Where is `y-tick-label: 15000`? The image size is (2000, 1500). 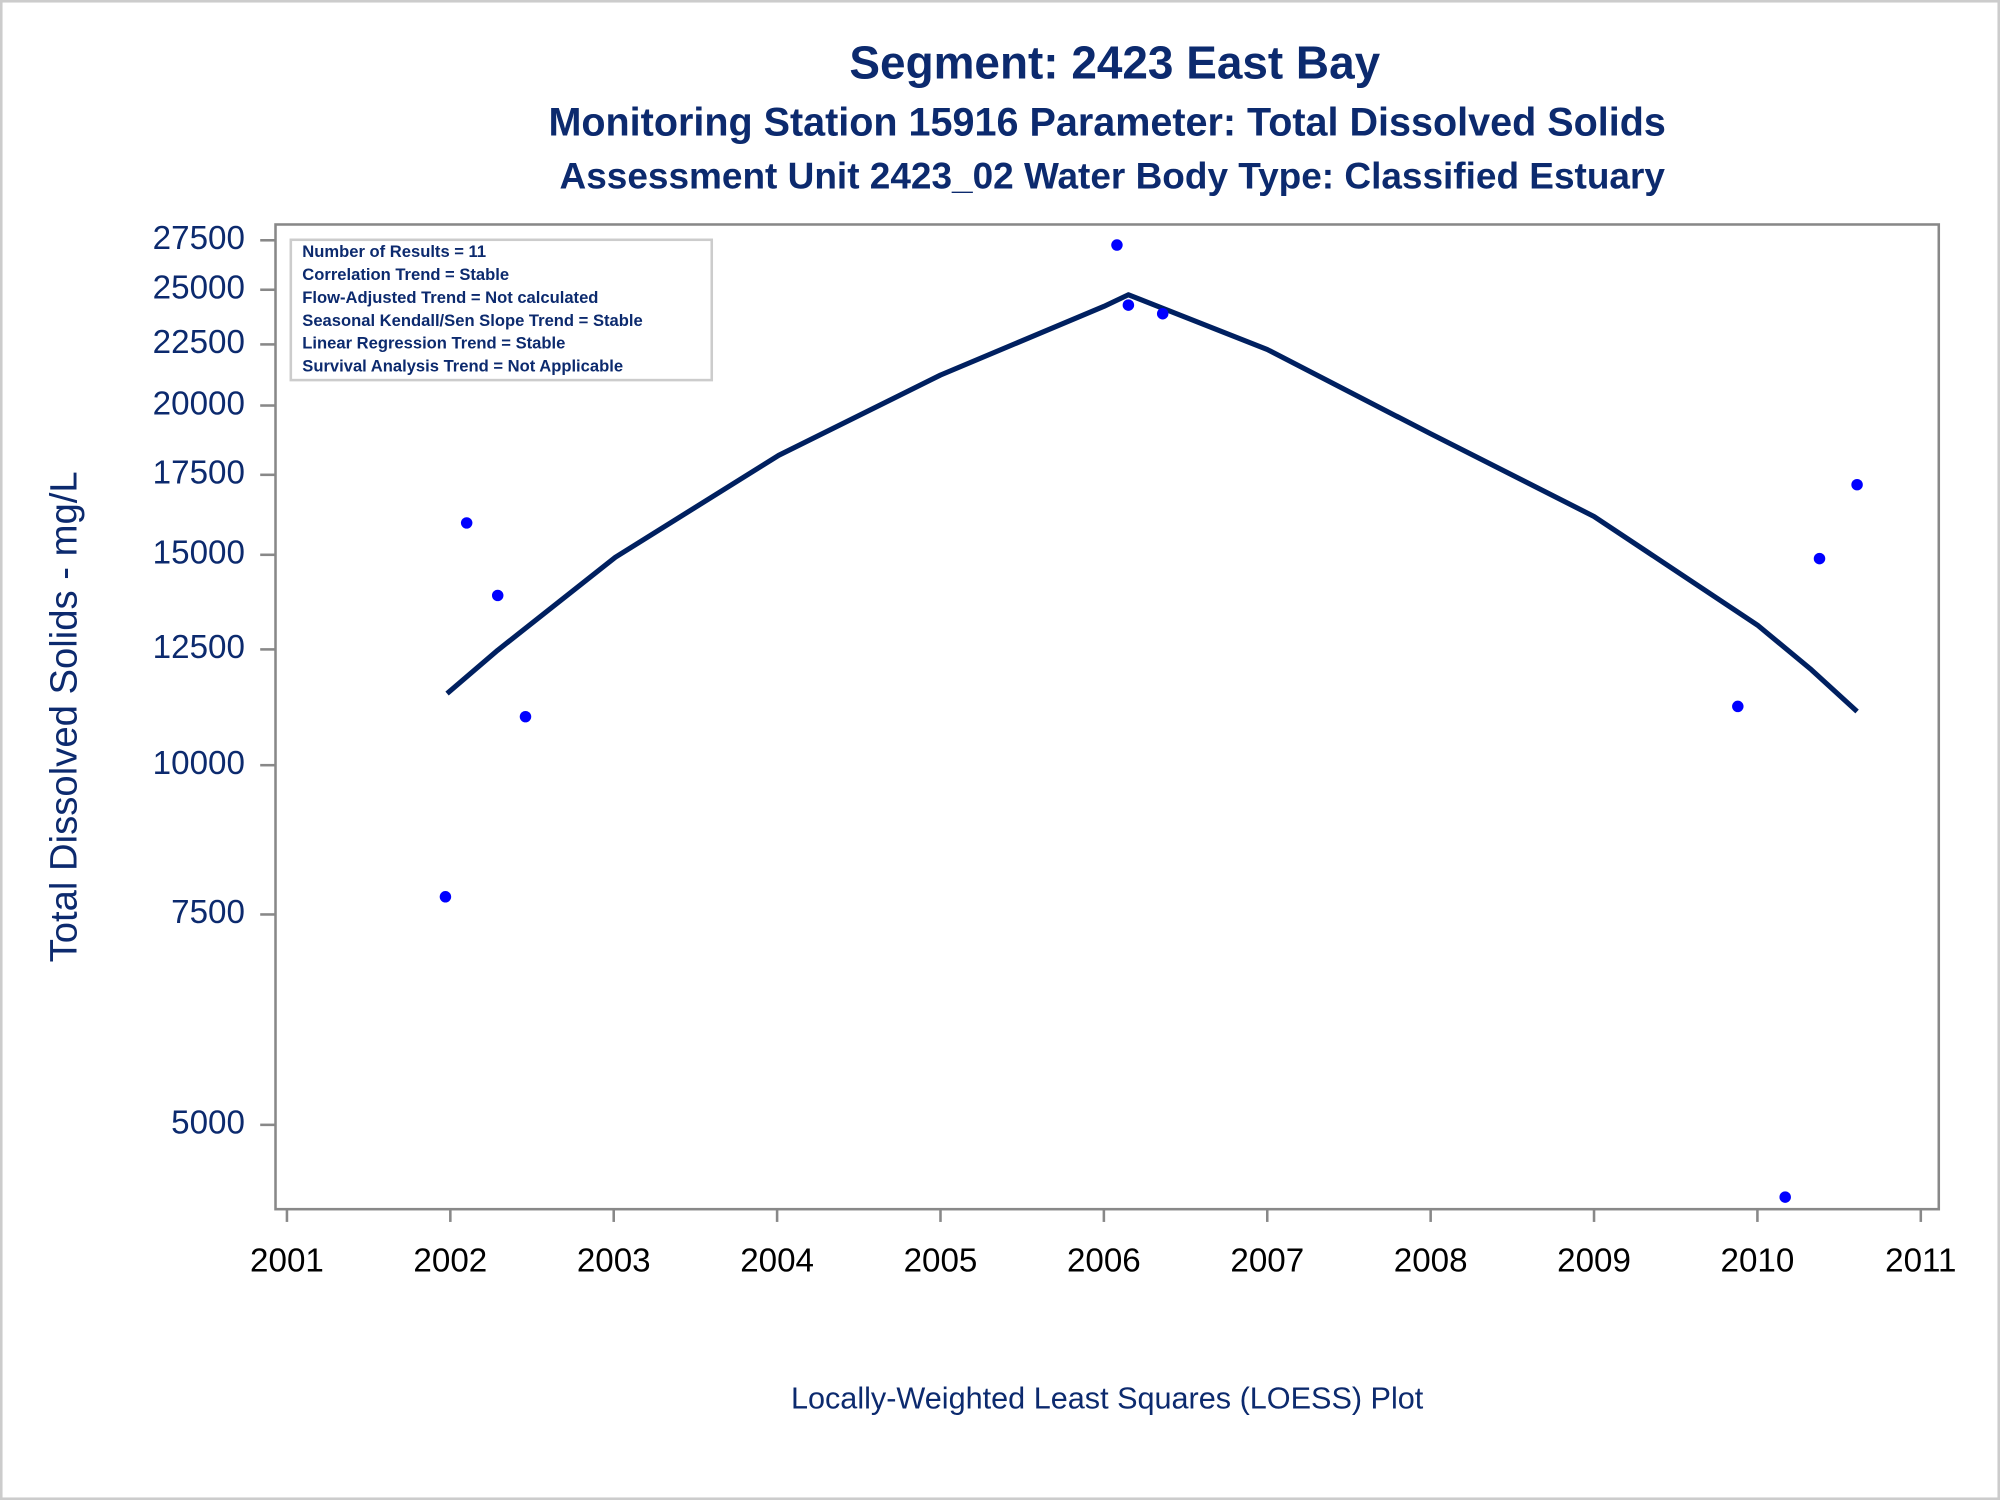 y-tick-label: 15000 is located at coordinates (199, 553).